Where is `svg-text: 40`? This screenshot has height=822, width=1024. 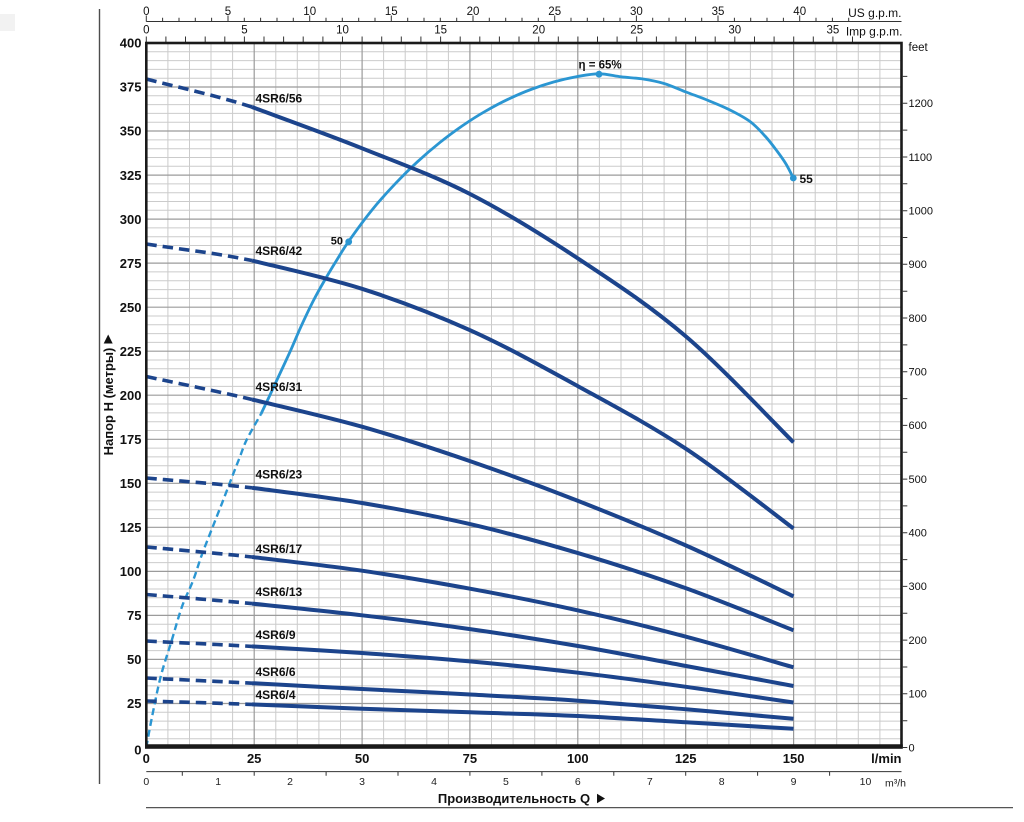 svg-text: 40 is located at coordinates (799, 12).